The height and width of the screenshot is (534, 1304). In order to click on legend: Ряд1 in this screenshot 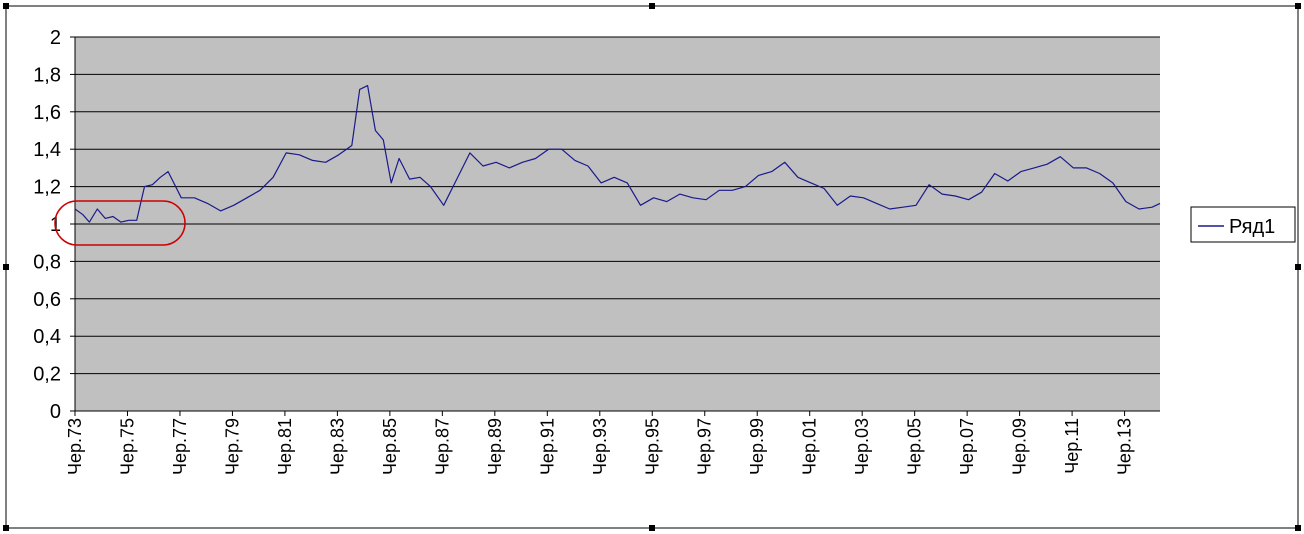, I will do `click(1243, 224)`.